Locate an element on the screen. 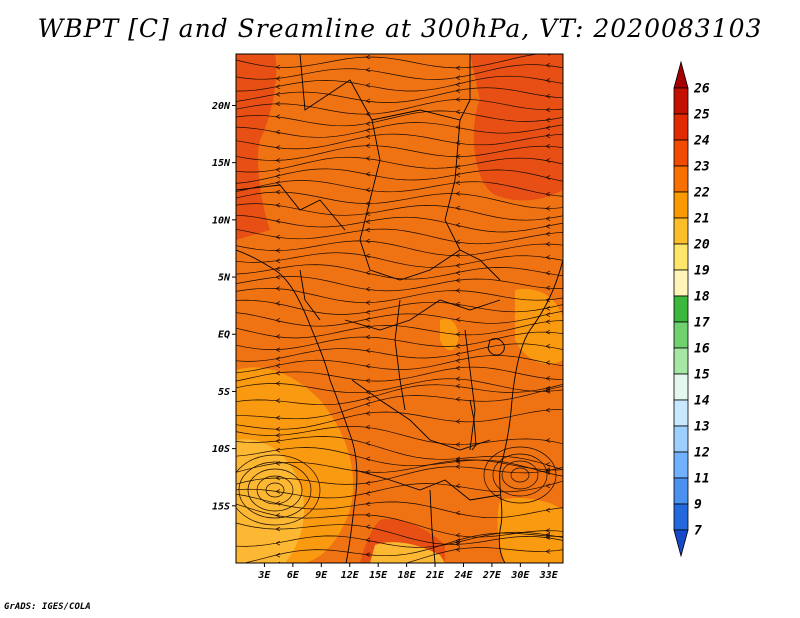  cool-region-southwest-inner is located at coordinates (270, 501).